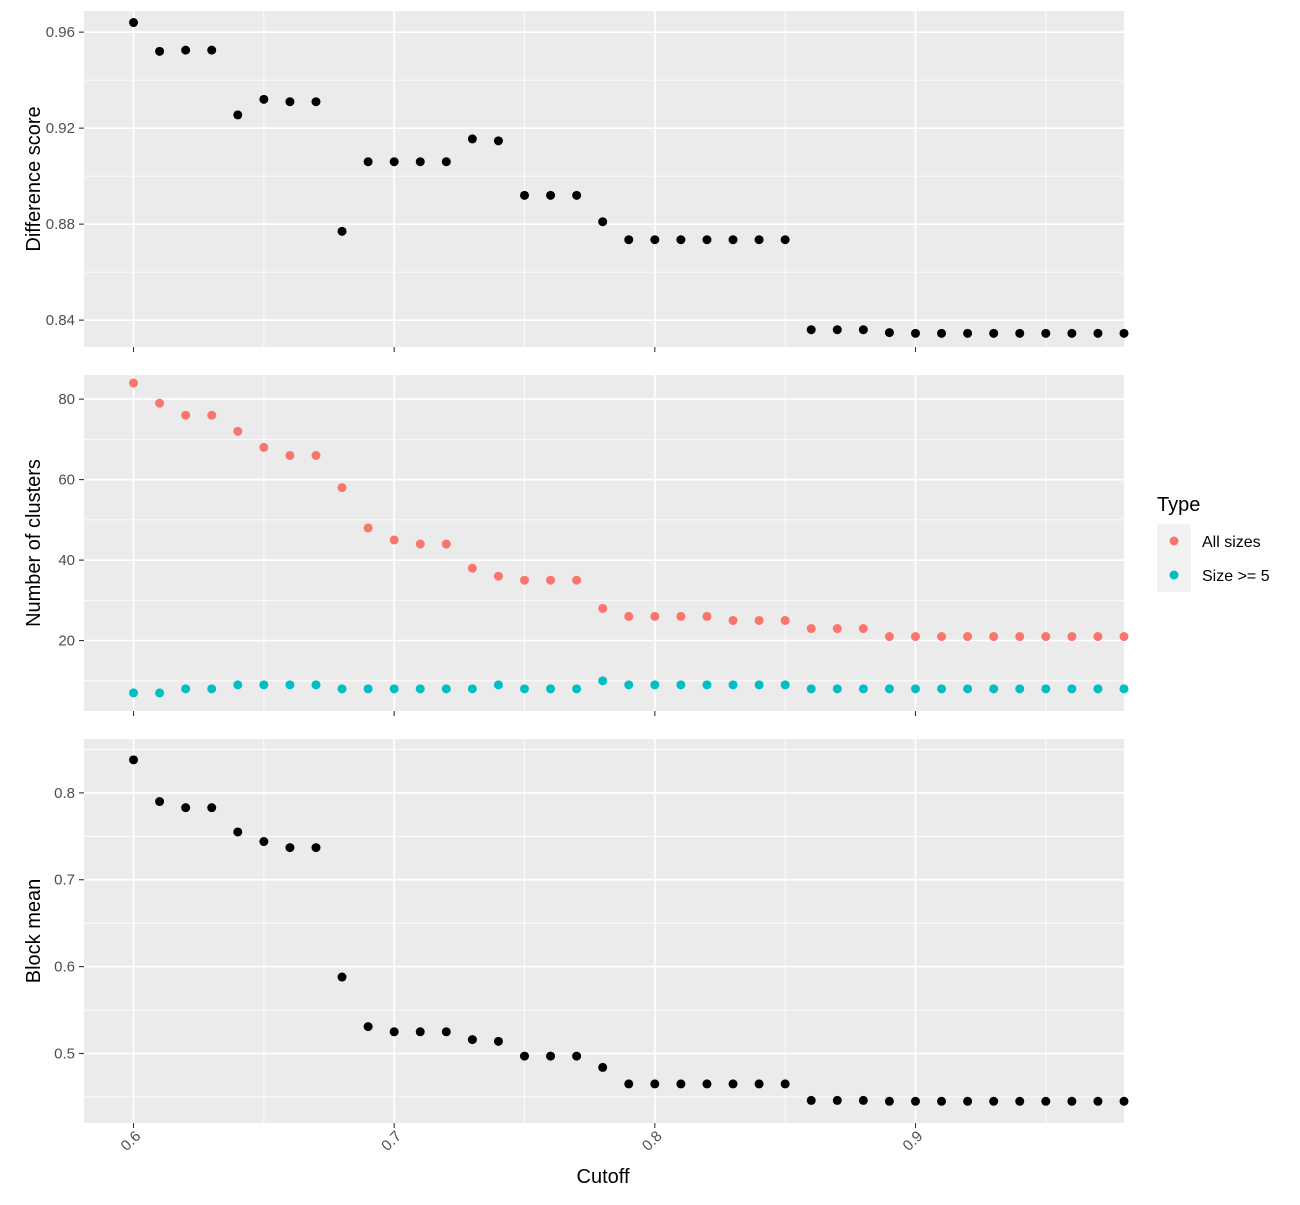 This screenshot has height=1205, width=1300. I want to click on y-tick-label: 20, so click(66, 641).